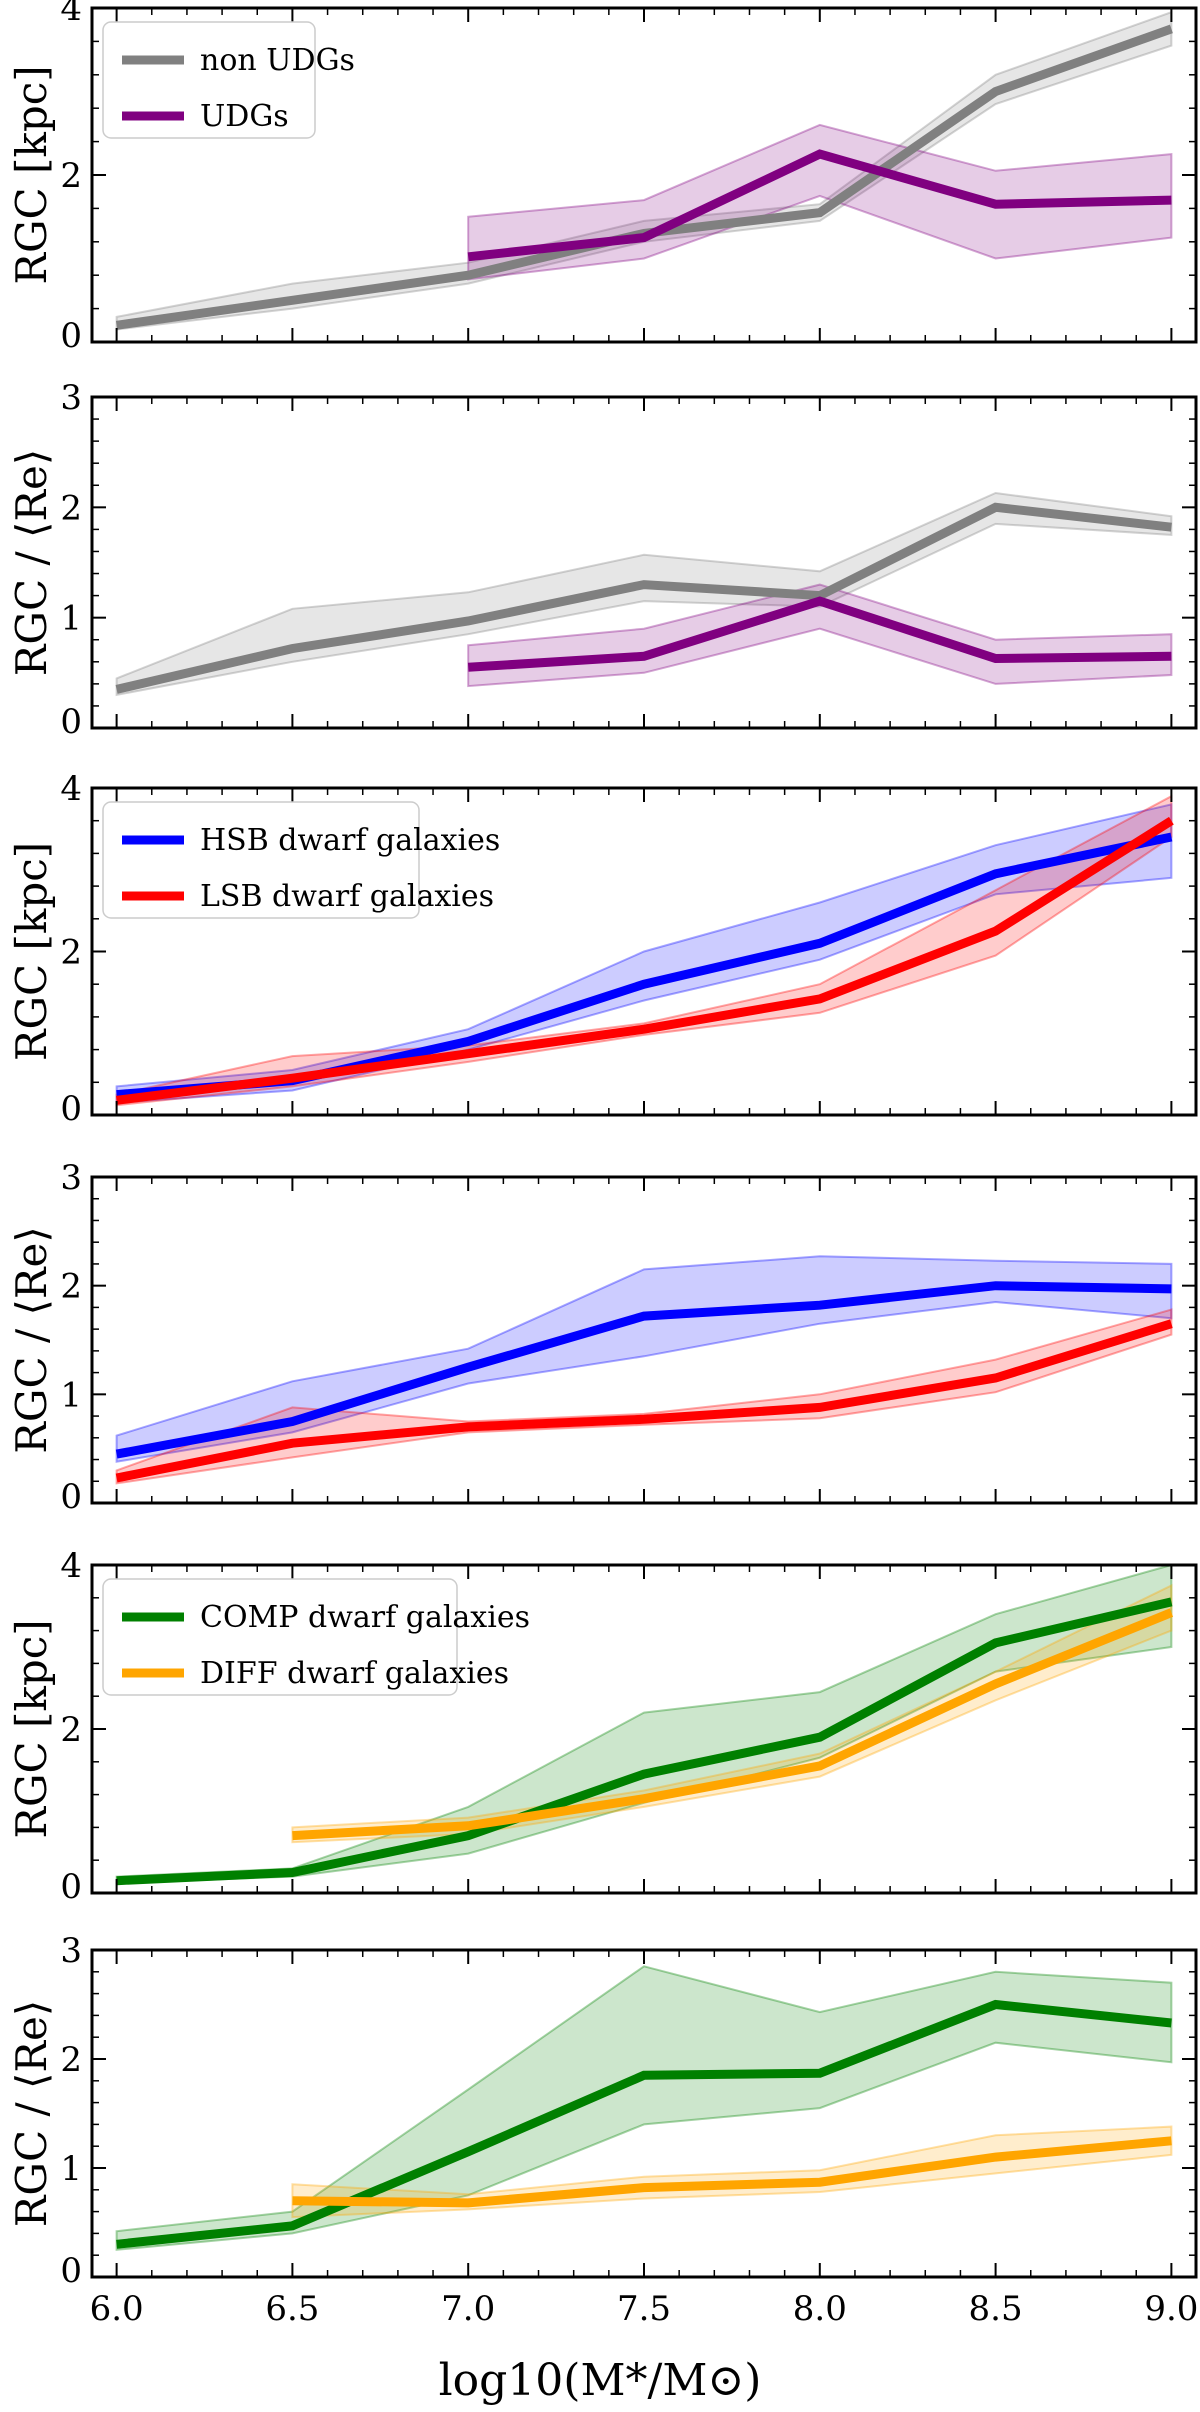  Describe the element at coordinates (277, 60) in the screenshot. I see `legend-label-1: non UDGs` at that location.